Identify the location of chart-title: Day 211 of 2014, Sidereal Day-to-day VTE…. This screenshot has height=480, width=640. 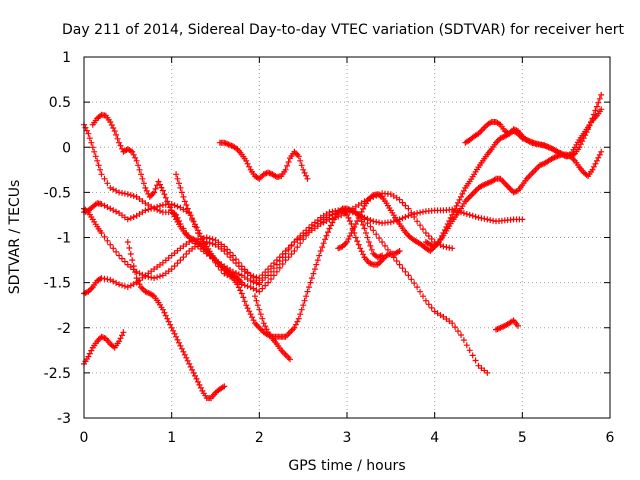
(343, 30).